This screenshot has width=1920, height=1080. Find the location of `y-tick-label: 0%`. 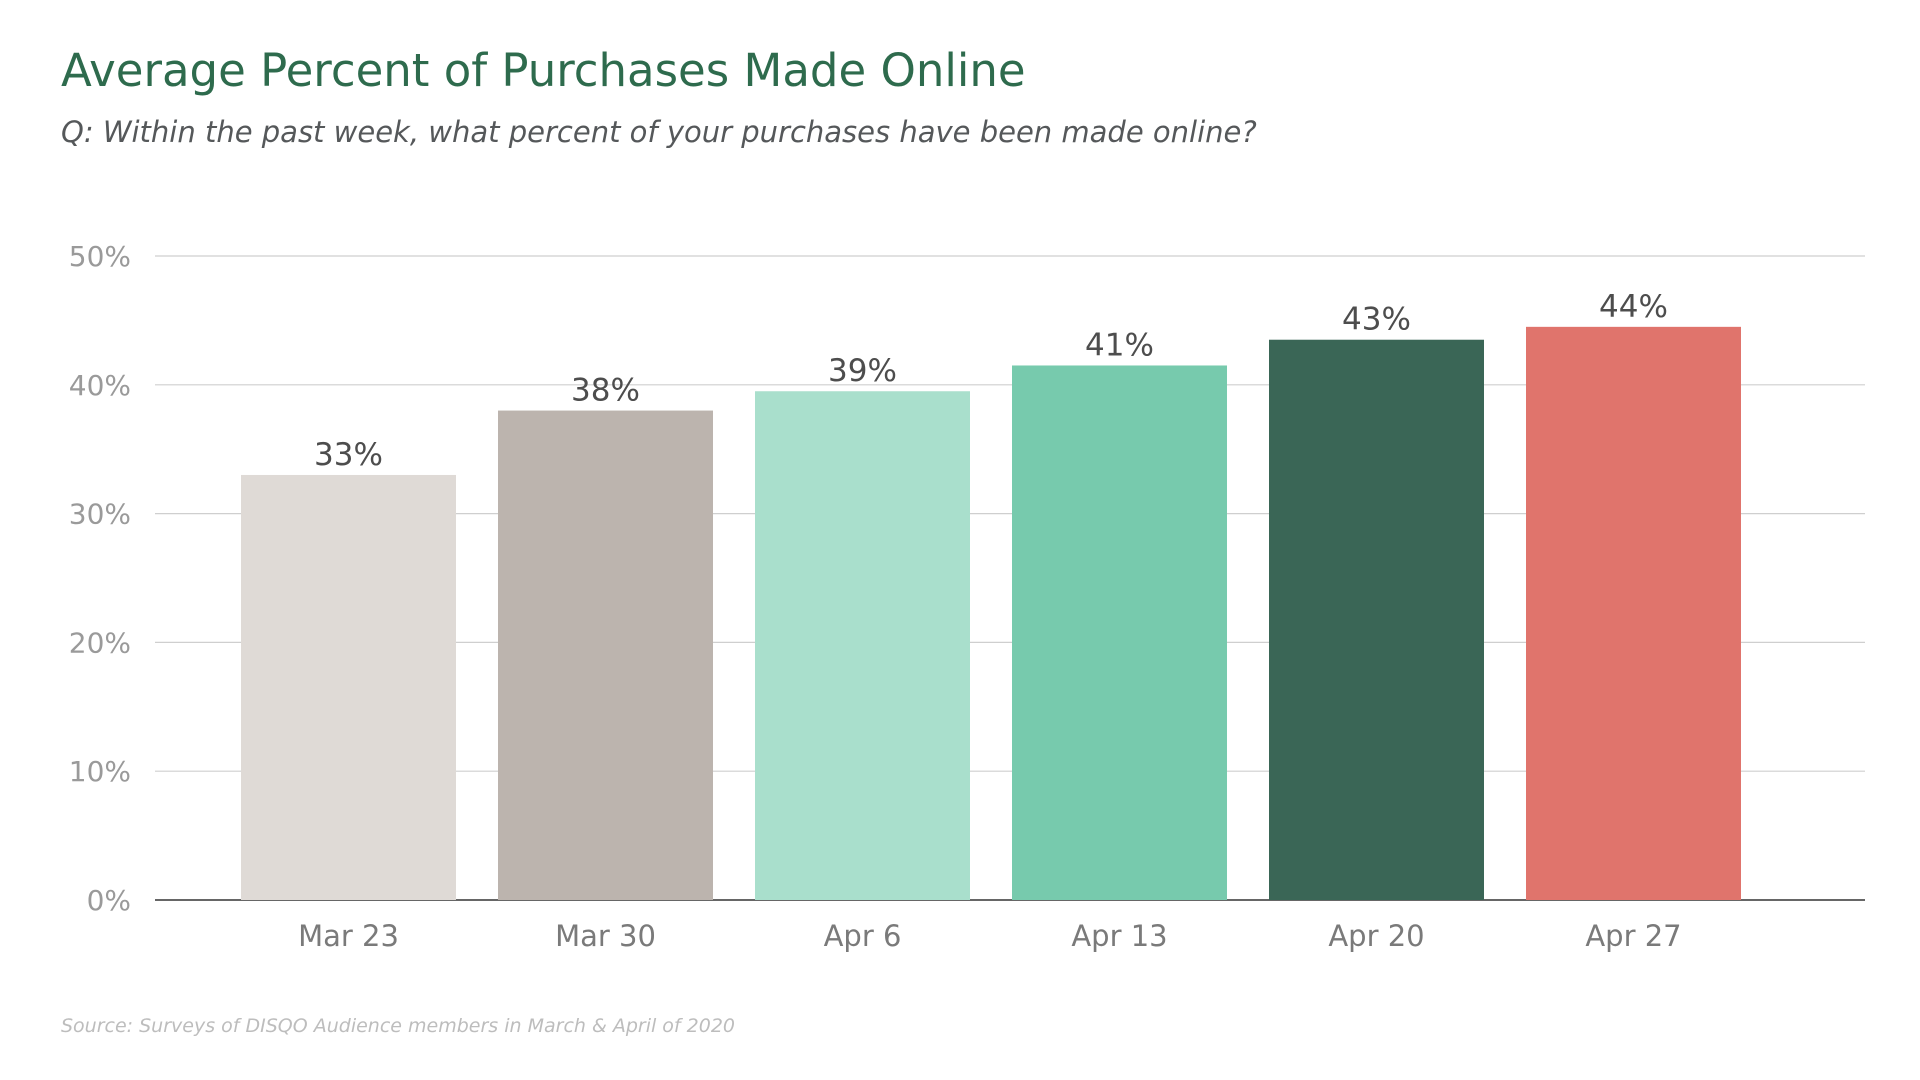

y-tick-label: 0% is located at coordinates (109, 900).